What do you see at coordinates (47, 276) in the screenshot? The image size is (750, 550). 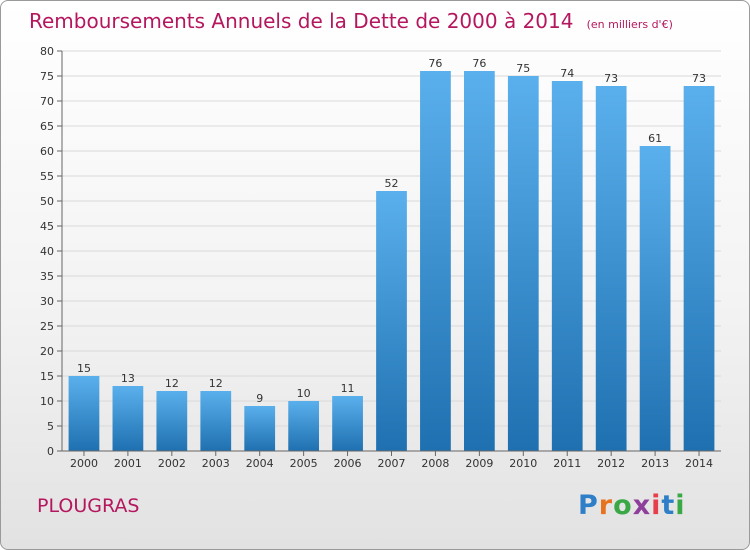 I see `y-tick-label: 35` at bounding box center [47, 276].